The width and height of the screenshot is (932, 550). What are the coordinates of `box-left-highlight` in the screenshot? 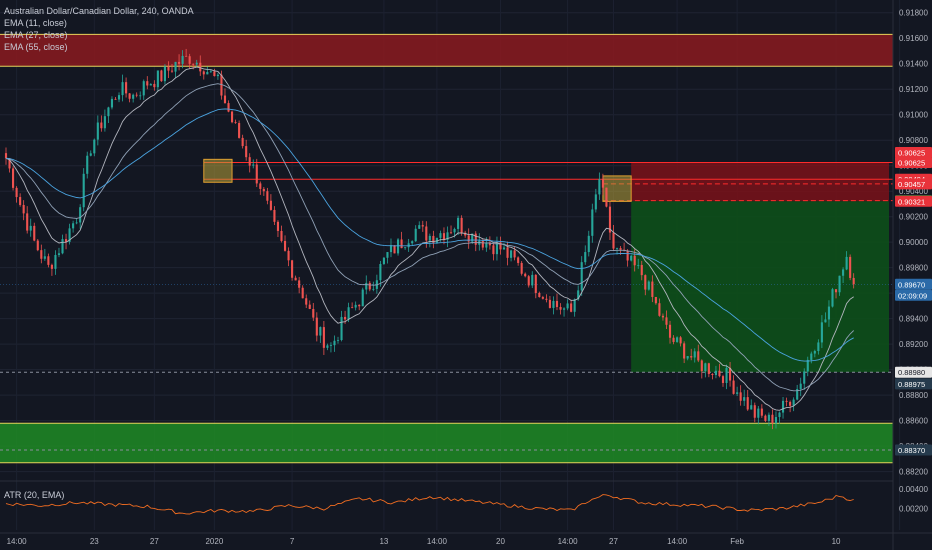 It's located at (218, 170).